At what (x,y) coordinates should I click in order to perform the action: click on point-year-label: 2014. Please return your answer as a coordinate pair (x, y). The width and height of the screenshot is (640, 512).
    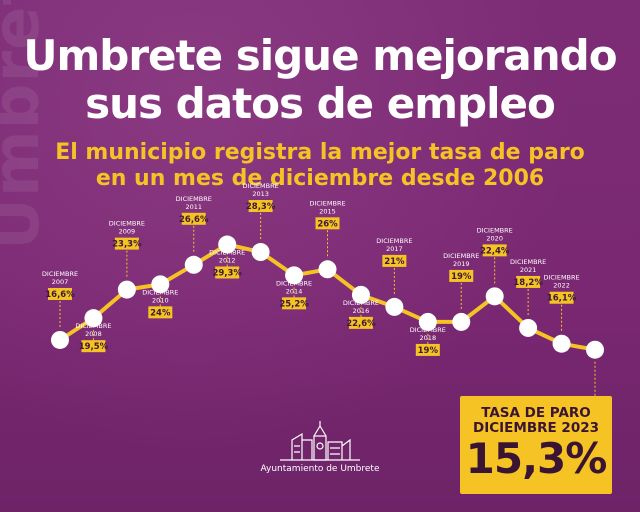
    Looking at the image, I should click on (294, 291).